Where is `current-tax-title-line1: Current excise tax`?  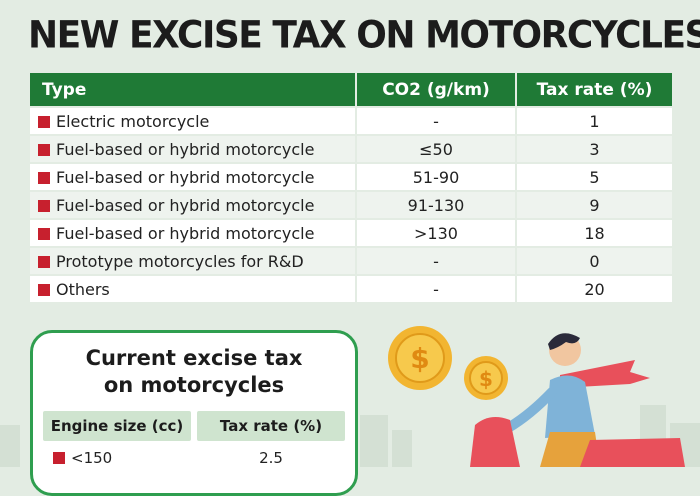 current-tax-title-line1: Current excise tax is located at coordinates (194, 358).